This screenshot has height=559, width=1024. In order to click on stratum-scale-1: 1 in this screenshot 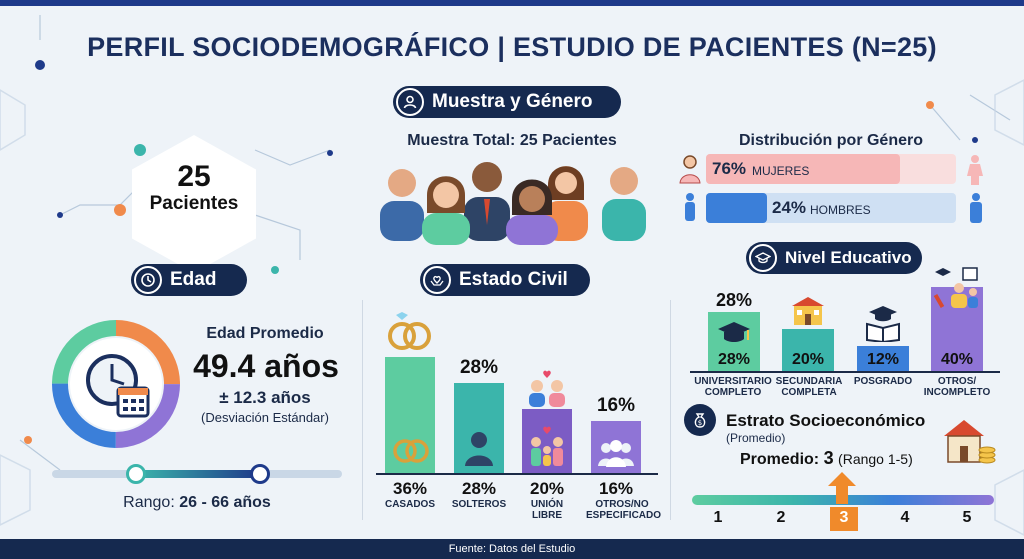, I will do `click(718, 517)`.